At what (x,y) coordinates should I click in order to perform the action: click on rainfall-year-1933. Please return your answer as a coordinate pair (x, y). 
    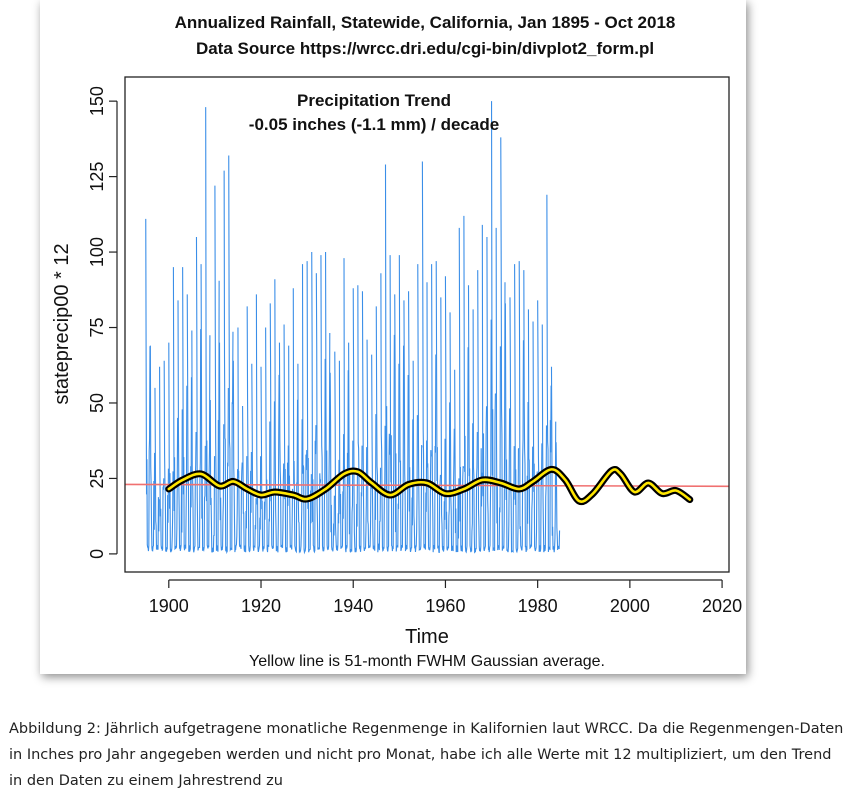
    Looking at the image, I should click on (323, 403).